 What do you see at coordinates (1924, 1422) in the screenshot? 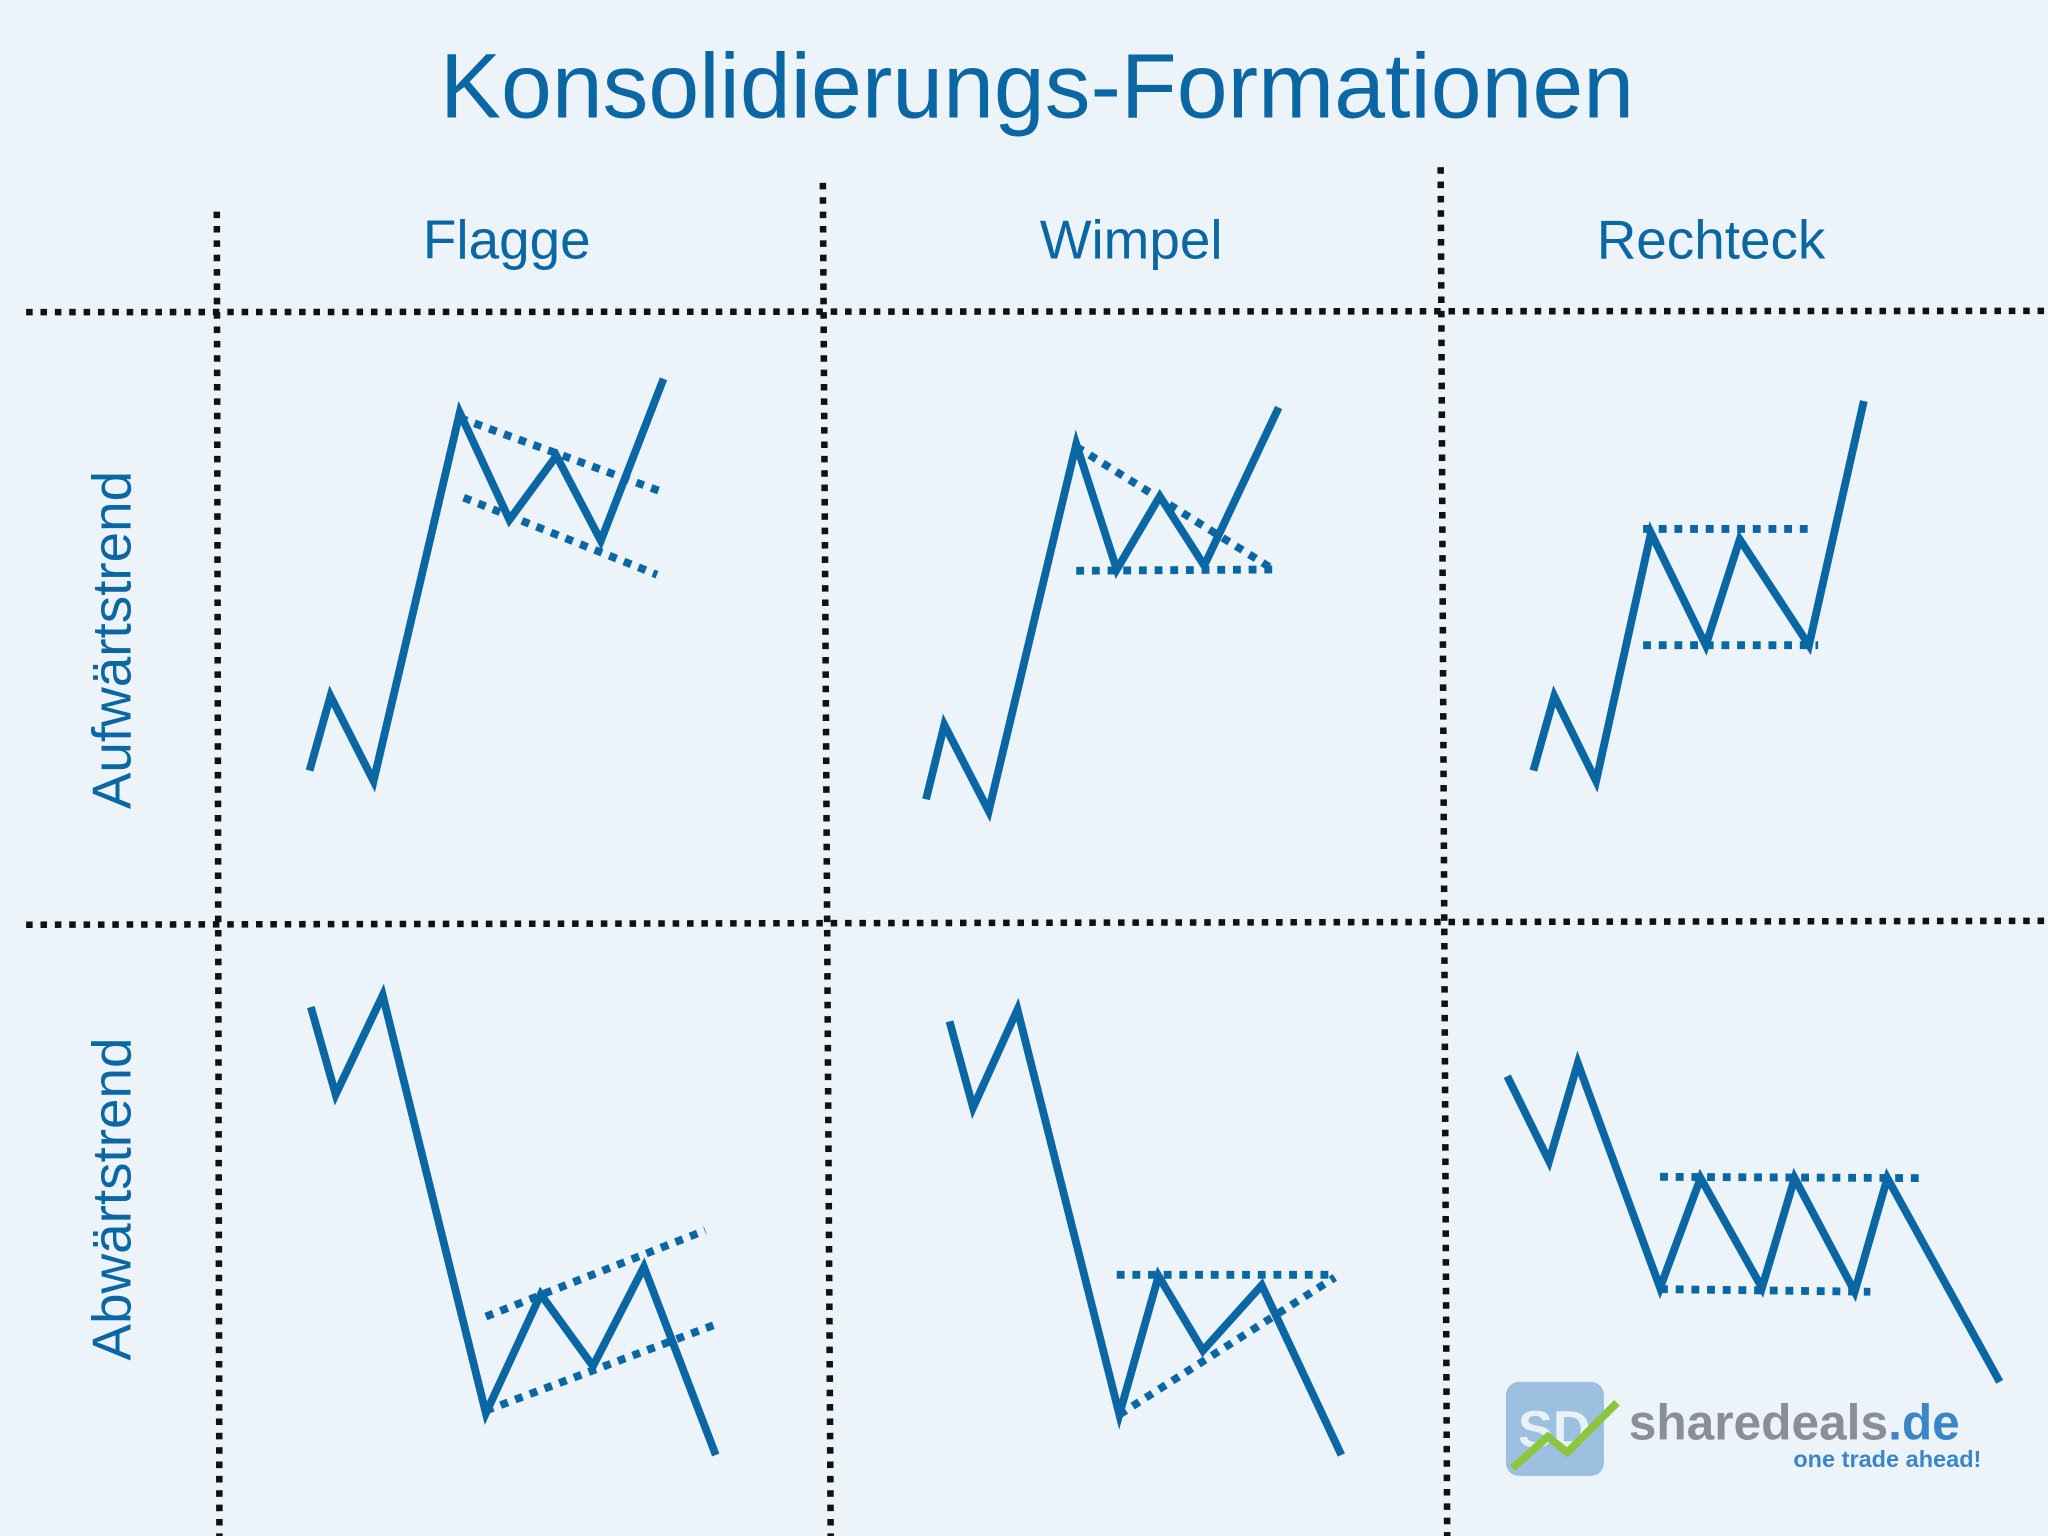
I see `logo-tld: .de` at bounding box center [1924, 1422].